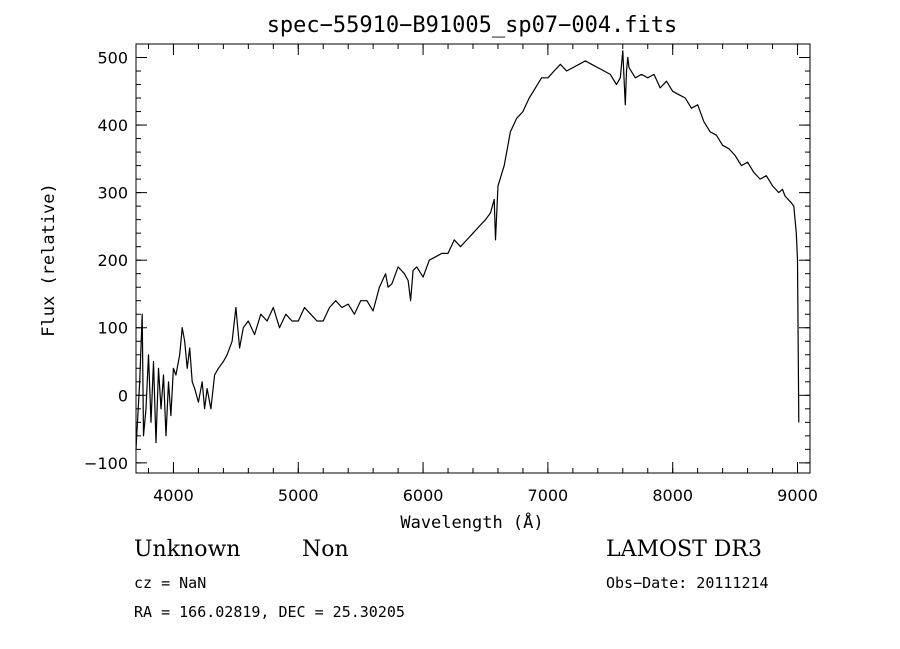 The width and height of the screenshot is (900, 649). Describe the element at coordinates (112, 260) in the screenshot. I see `y-tick-label: 200` at that location.